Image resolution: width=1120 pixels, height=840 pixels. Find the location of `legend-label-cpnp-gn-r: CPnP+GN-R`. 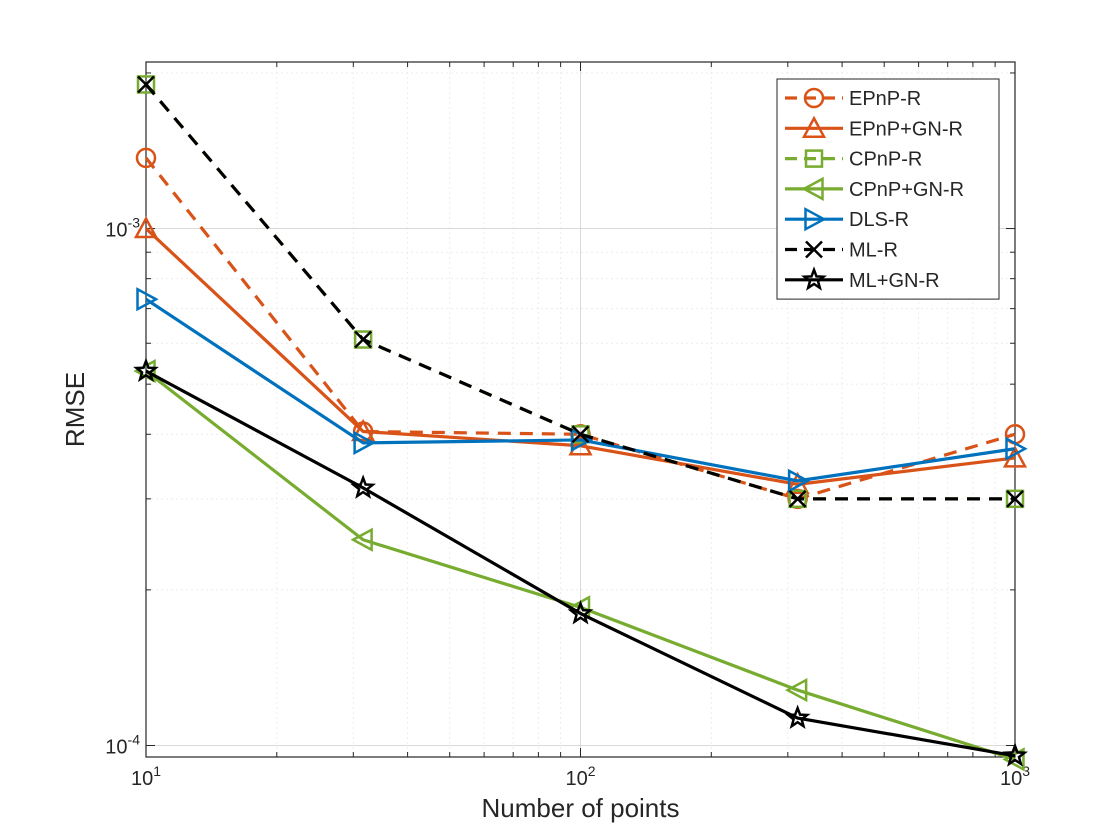

legend-label-cpnp-gn-r: CPnP+GN-R is located at coordinates (906, 190).